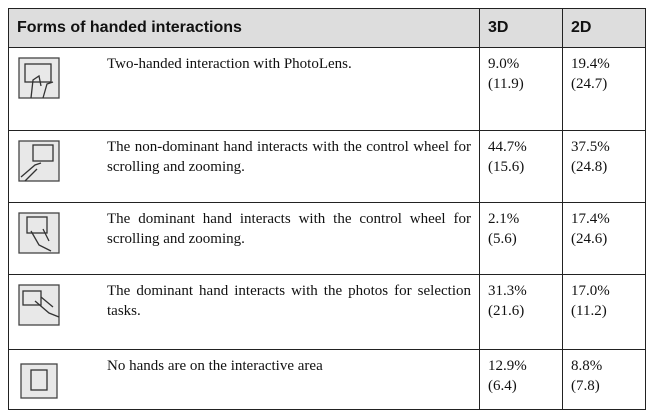 Image resolution: width=655 pixels, height=420 pixels. I want to click on sd: (15.6), so click(506, 167).